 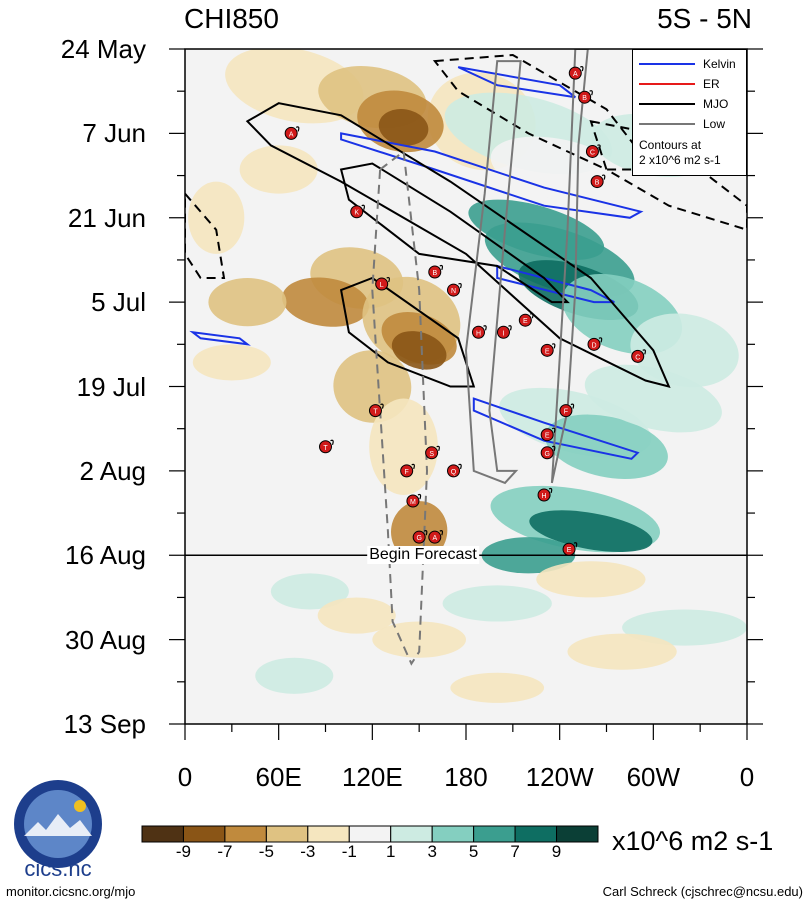 What do you see at coordinates (516, 82) in the screenshot?
I see `kelvin-contour` at bounding box center [516, 82].